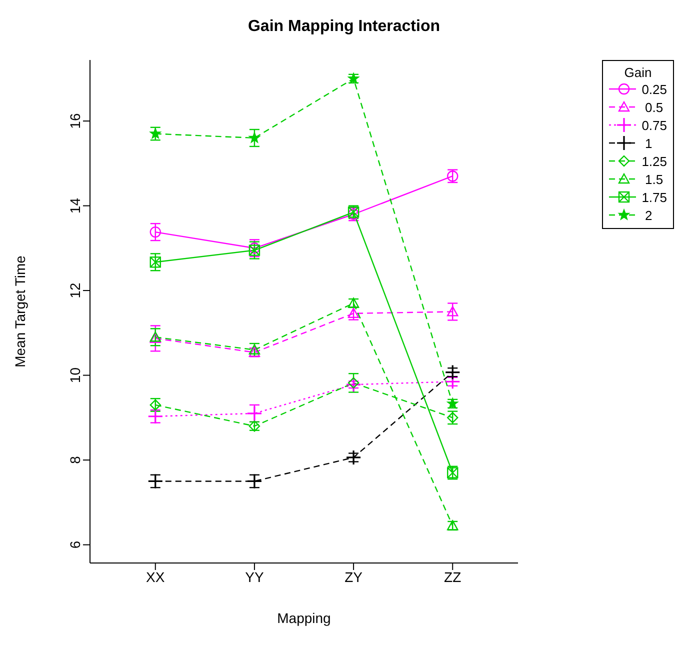  What do you see at coordinates (654, 161) in the screenshot?
I see `legend-label: 1.25` at bounding box center [654, 161].